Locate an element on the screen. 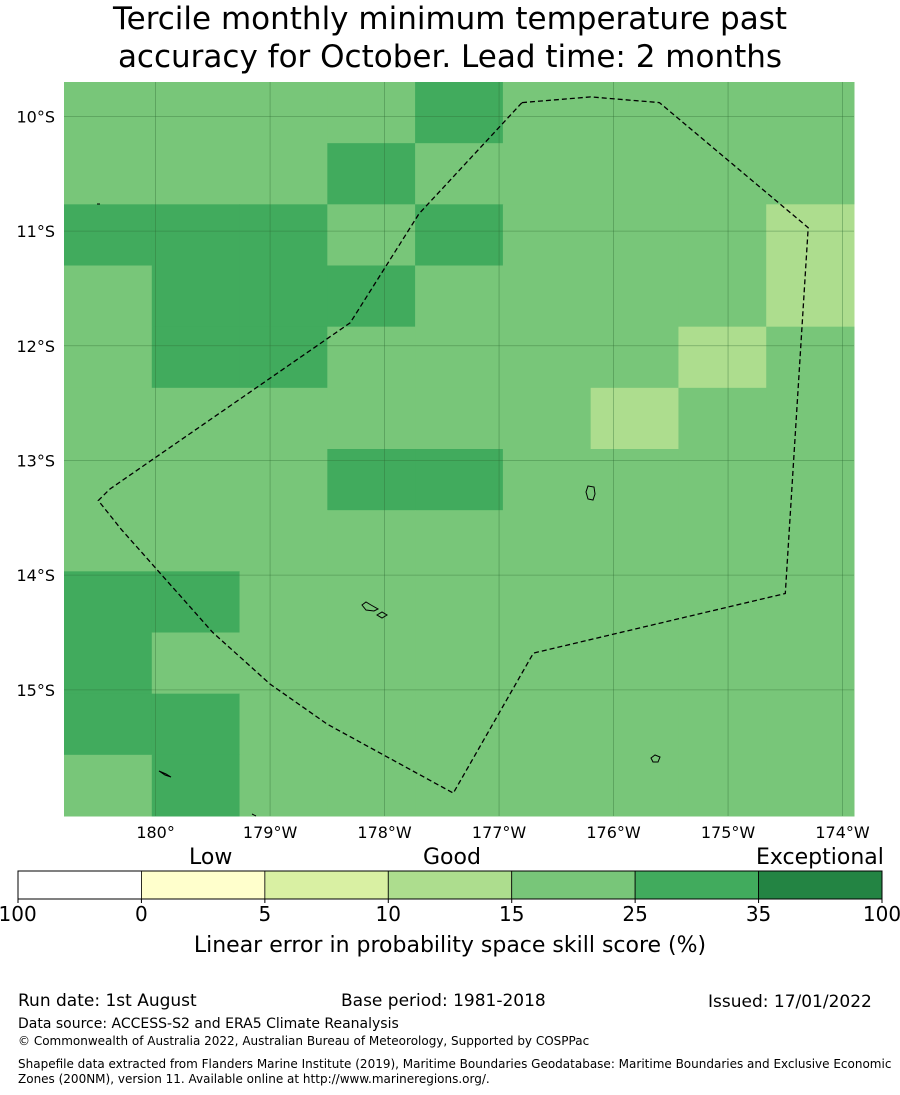  longitude-tick-label: 174°W is located at coordinates (842, 832).